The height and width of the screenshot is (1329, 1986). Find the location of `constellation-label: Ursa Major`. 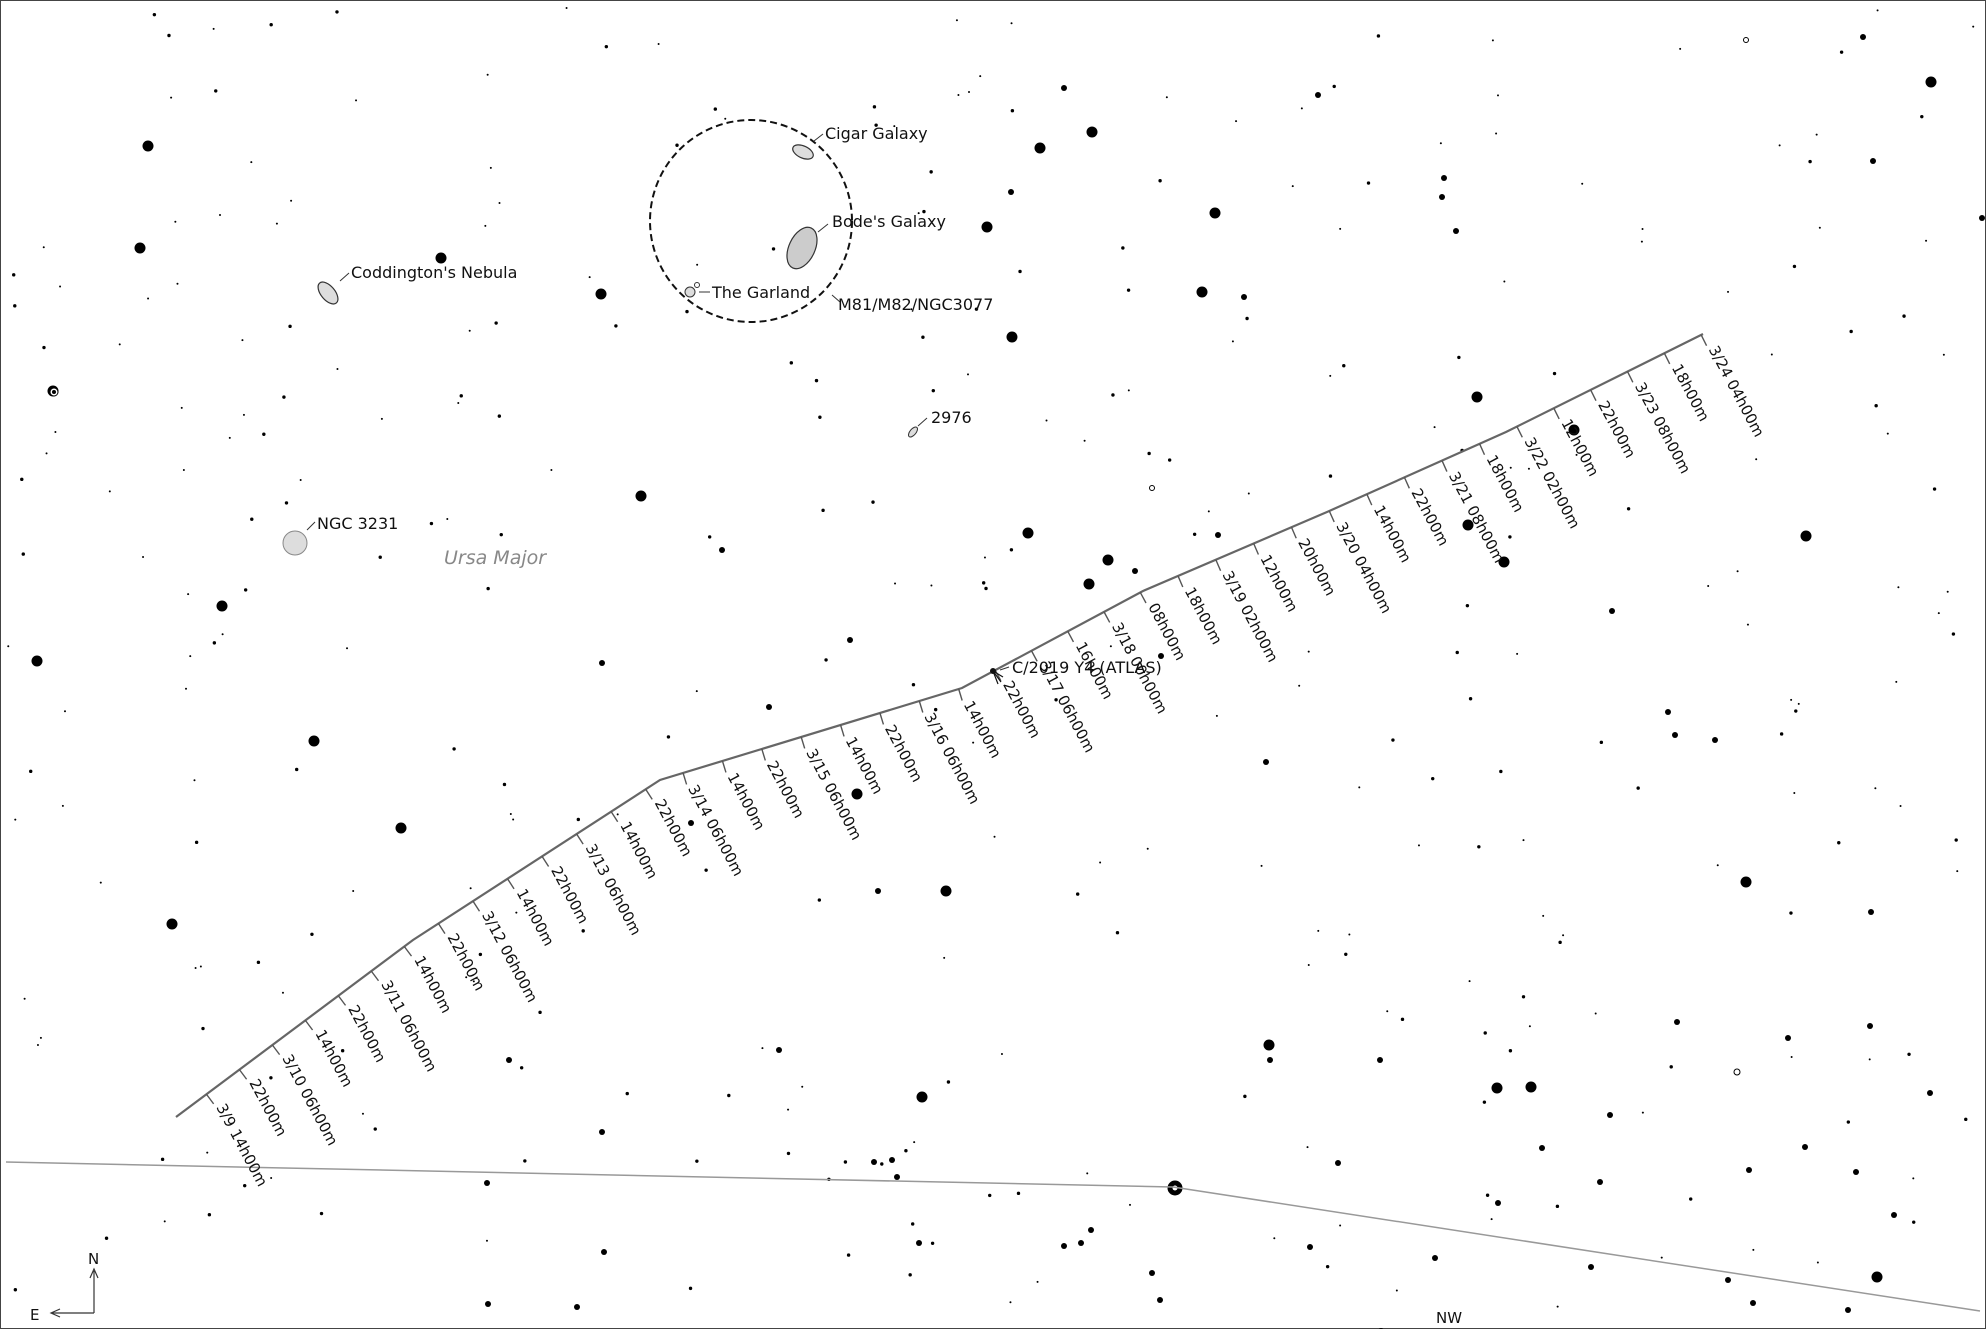

constellation-label: Ursa Major is located at coordinates (495, 558).